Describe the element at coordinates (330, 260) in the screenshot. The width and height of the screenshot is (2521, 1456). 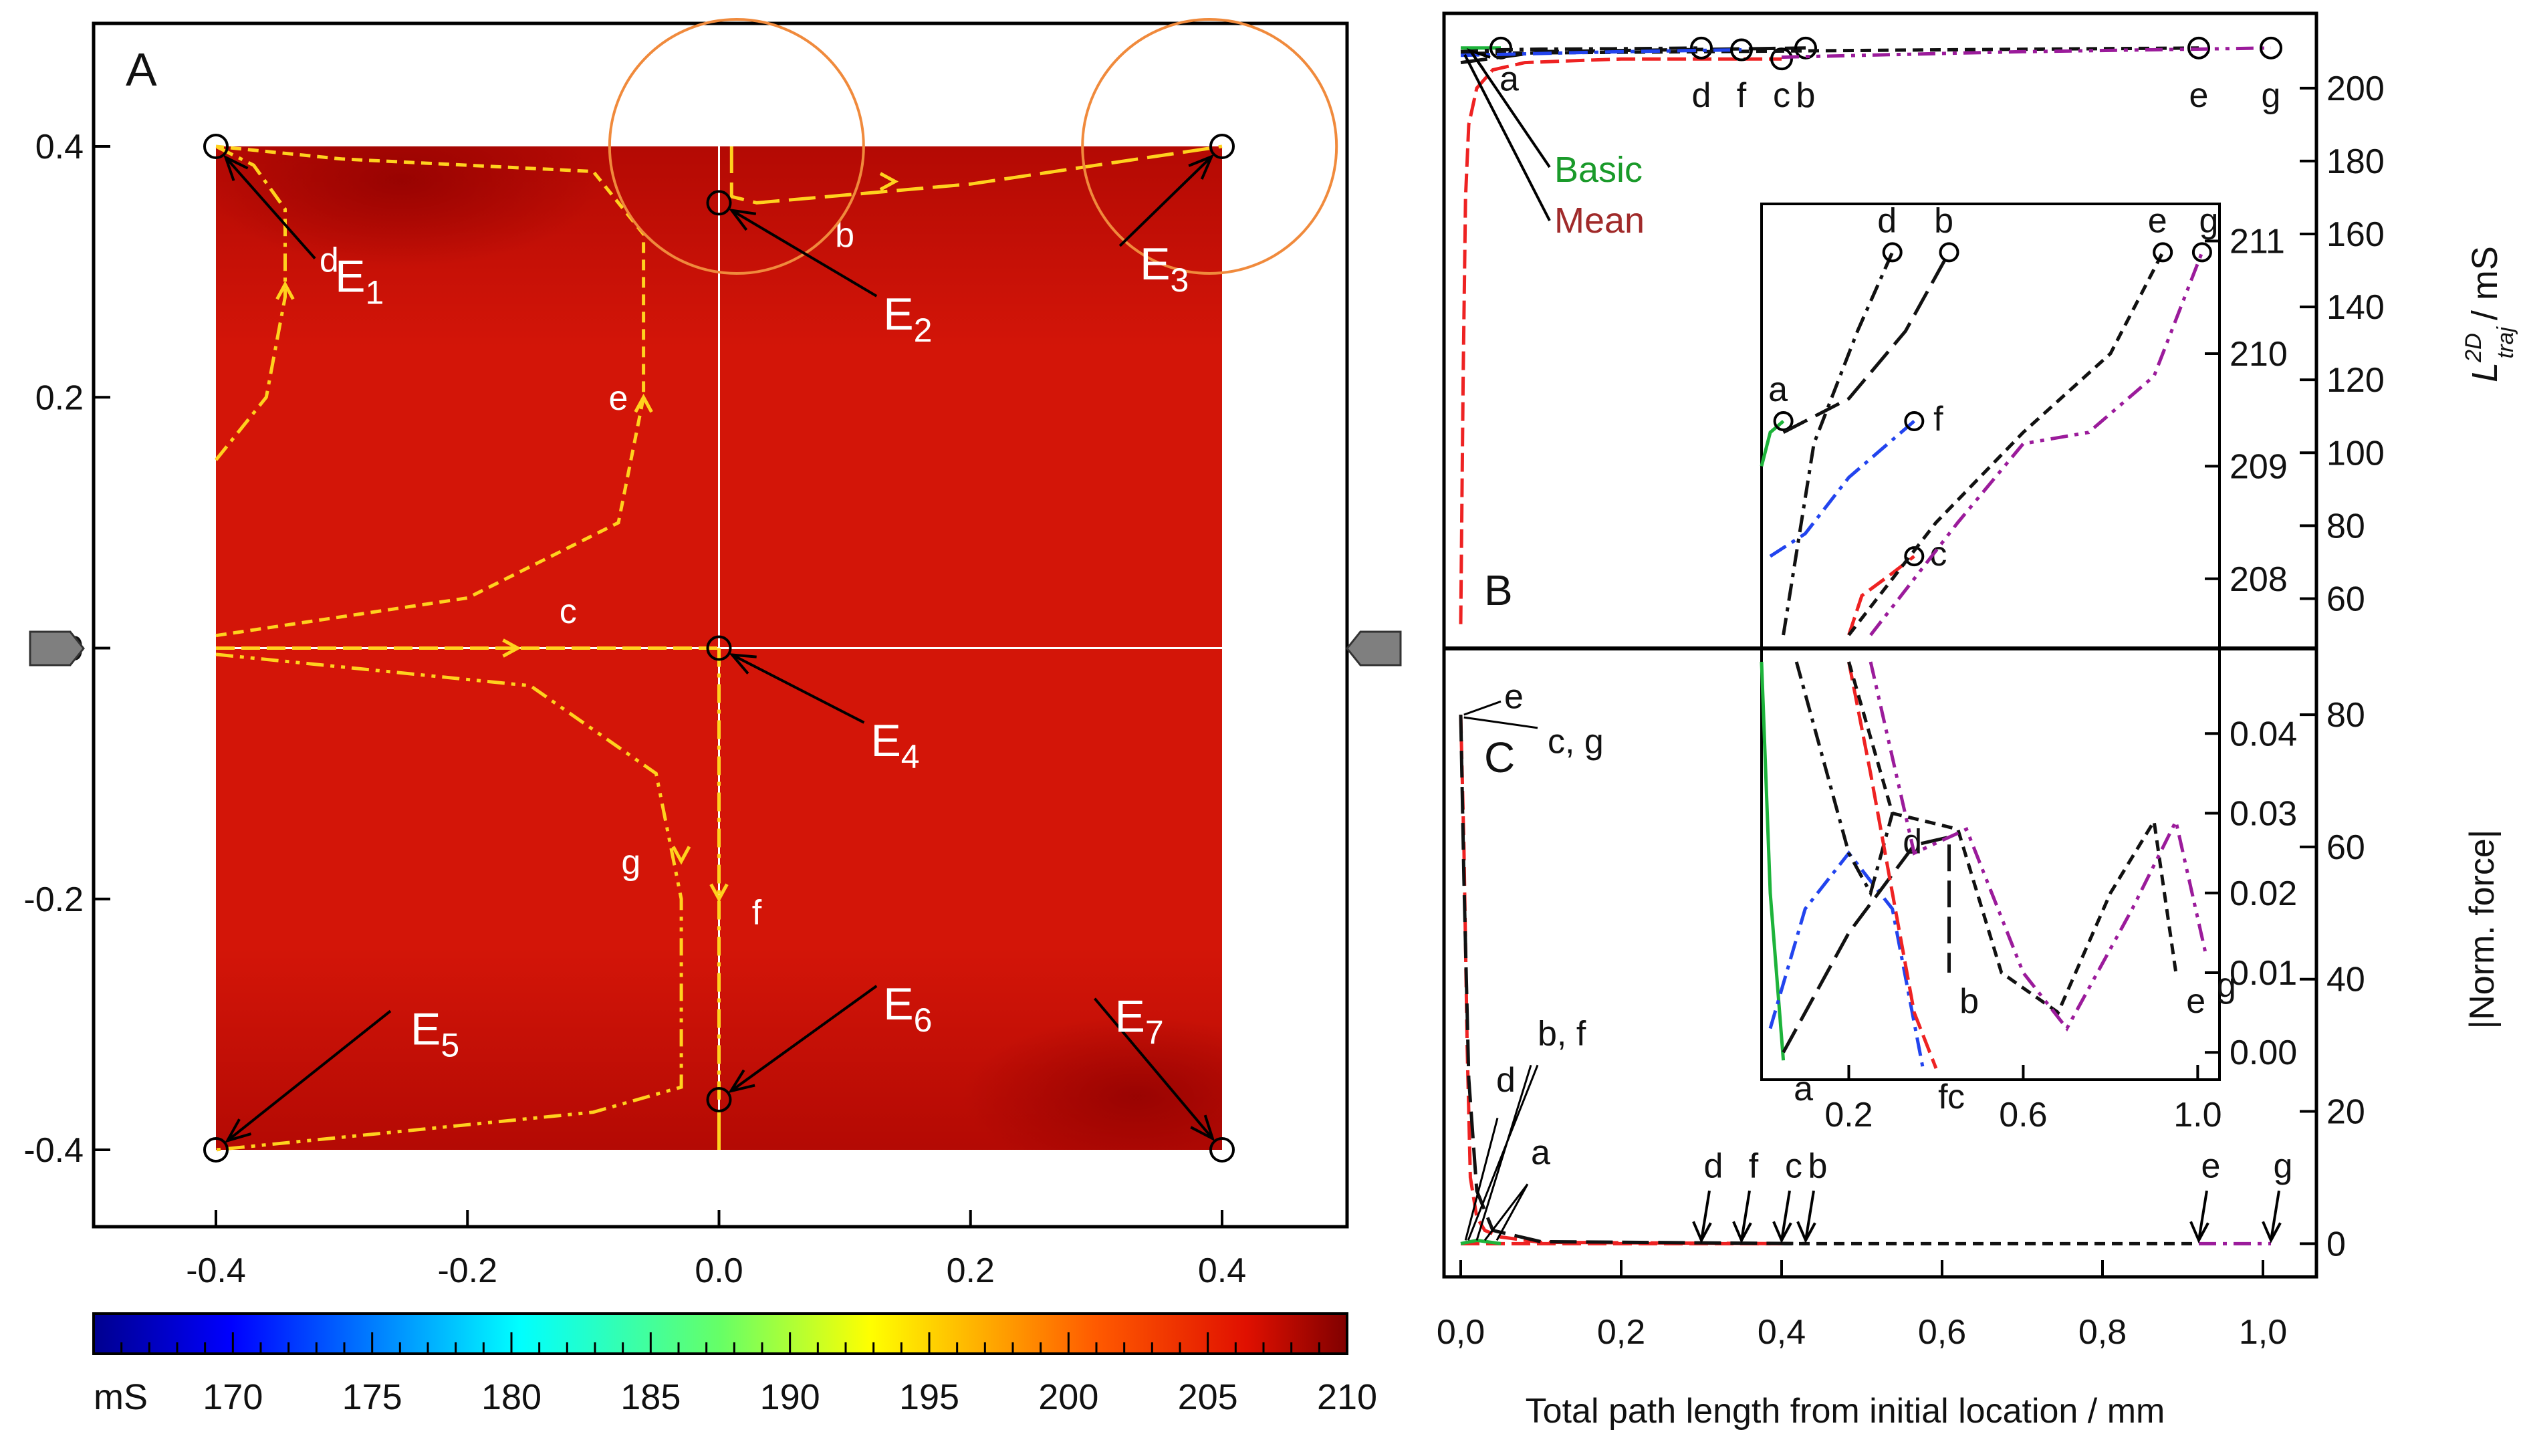
I see `trajectory-label-d: d` at that location.